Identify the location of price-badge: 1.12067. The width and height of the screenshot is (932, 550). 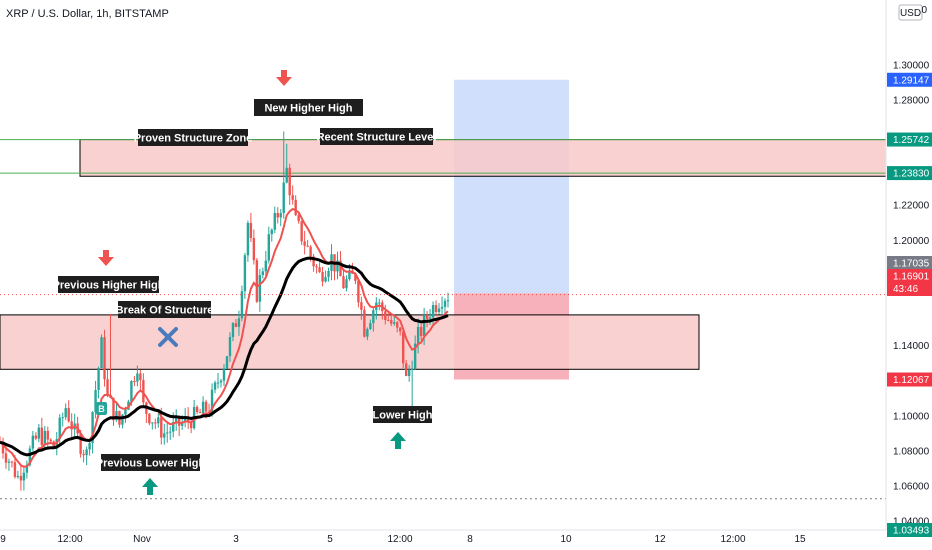
(909, 379).